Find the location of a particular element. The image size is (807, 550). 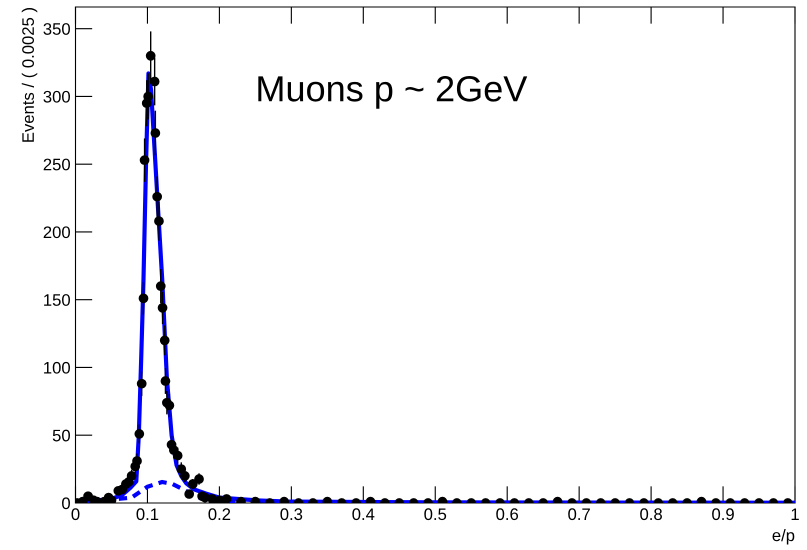

x-tick-label: 0.1 is located at coordinates (147, 514).